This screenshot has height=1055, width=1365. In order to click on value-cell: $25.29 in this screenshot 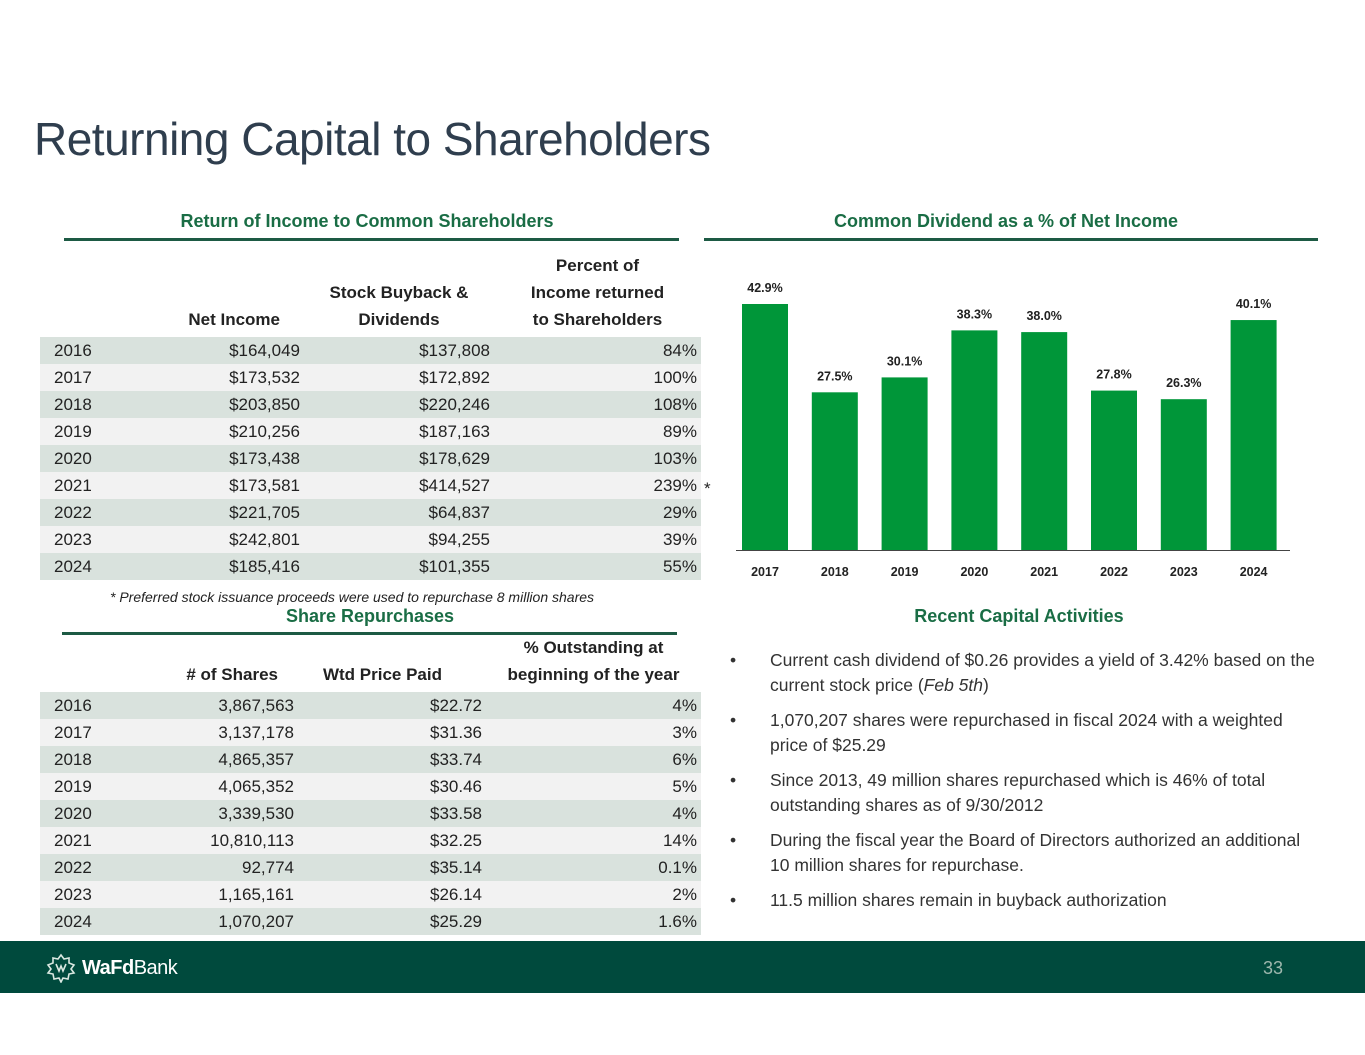, I will do `click(392, 921)`.